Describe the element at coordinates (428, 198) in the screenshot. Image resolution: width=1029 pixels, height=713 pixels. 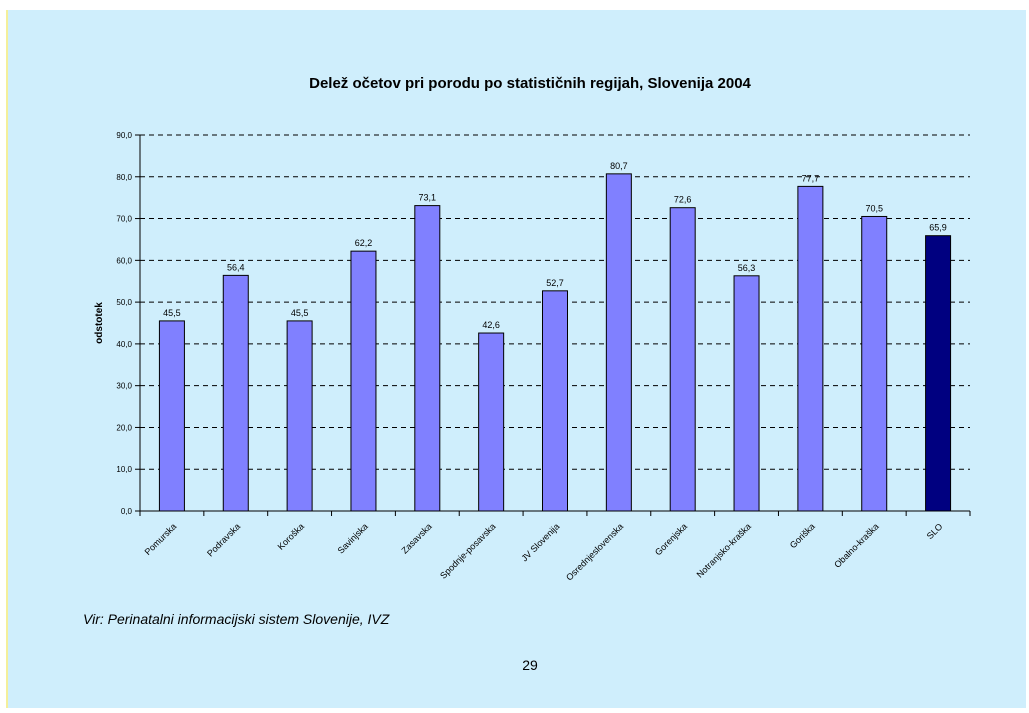
I see `data-label: 73,1` at that location.